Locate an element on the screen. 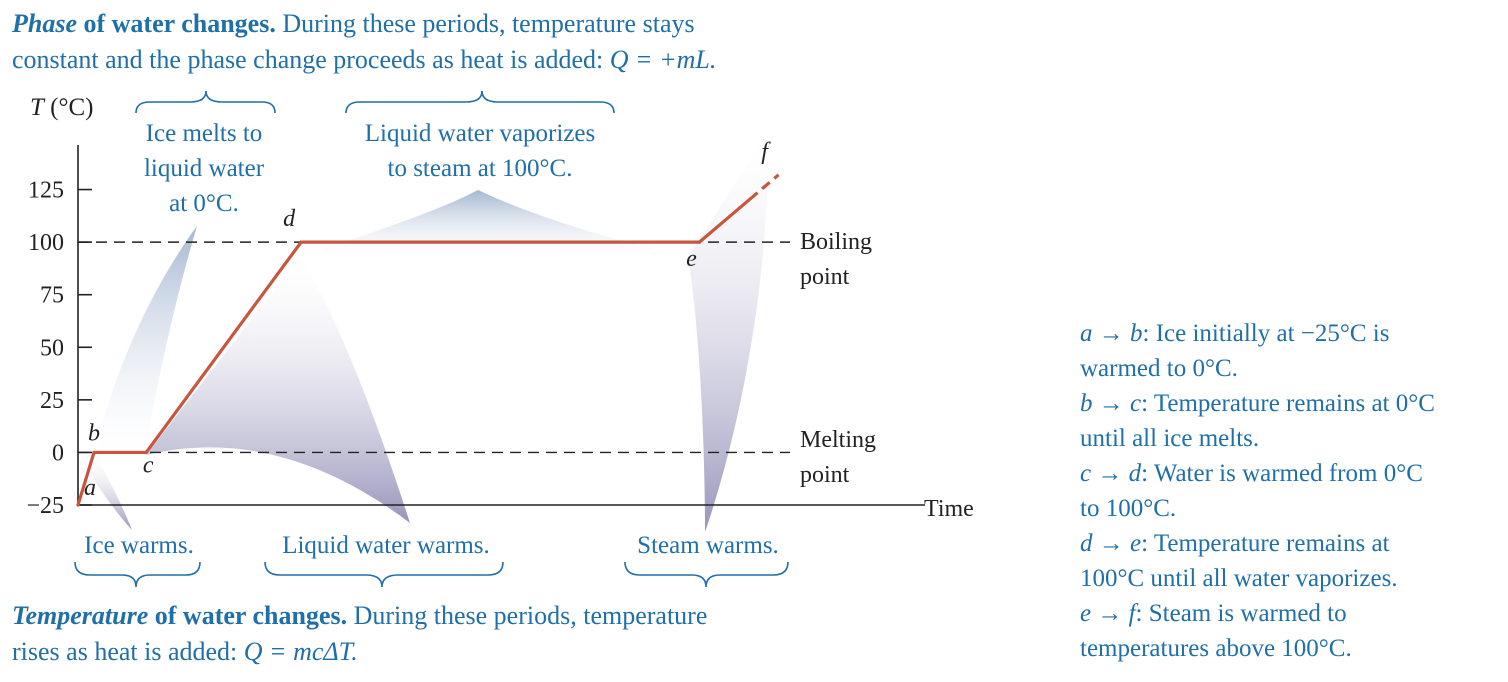 The image size is (1508, 682). bottom-caption-line2: rises as heat is added: is located at coordinates (128, 651).